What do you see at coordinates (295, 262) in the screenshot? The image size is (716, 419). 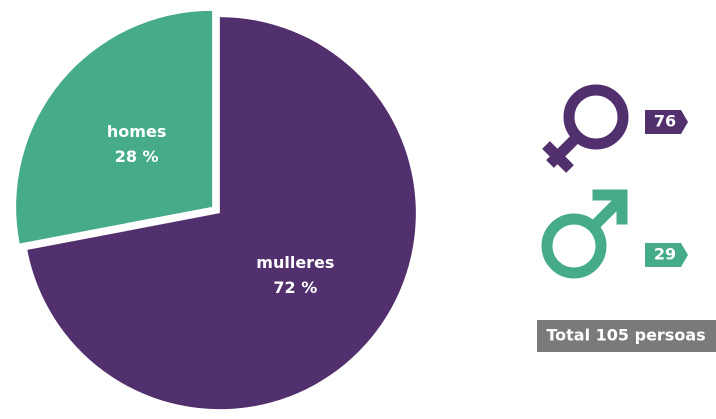 I see `slice-name: mulleres` at bounding box center [295, 262].